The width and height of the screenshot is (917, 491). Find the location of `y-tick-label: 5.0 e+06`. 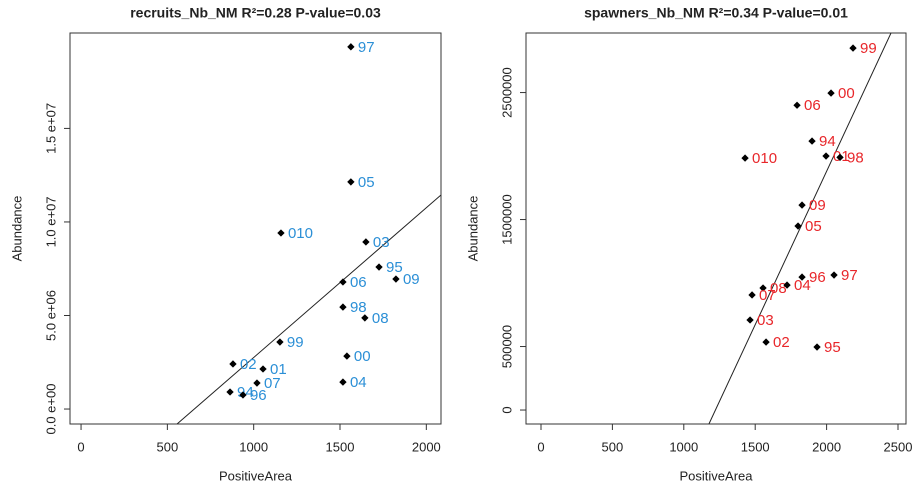

y-tick-label: 5.0 e+06 is located at coordinates (50, 315).